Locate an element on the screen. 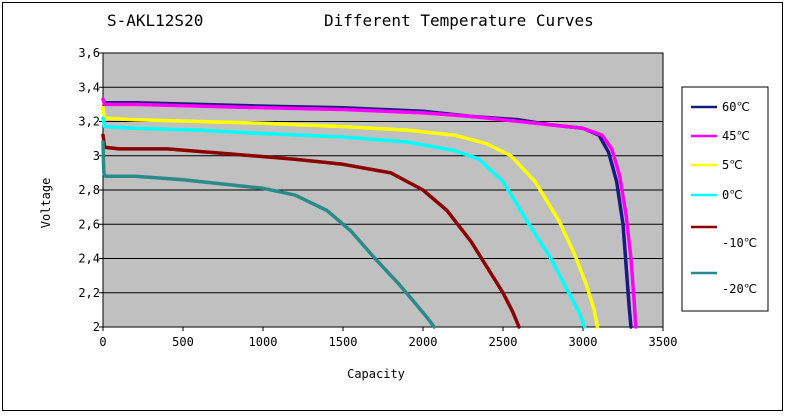 The height and width of the screenshot is (417, 787). x-tick-label: 3500 is located at coordinates (663, 342).